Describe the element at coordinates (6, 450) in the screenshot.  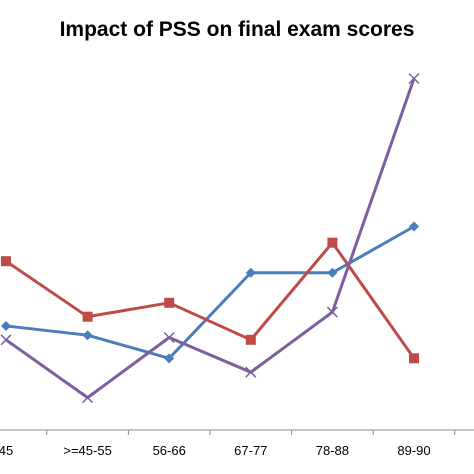
I see `x-tick-label: 45` at that location.